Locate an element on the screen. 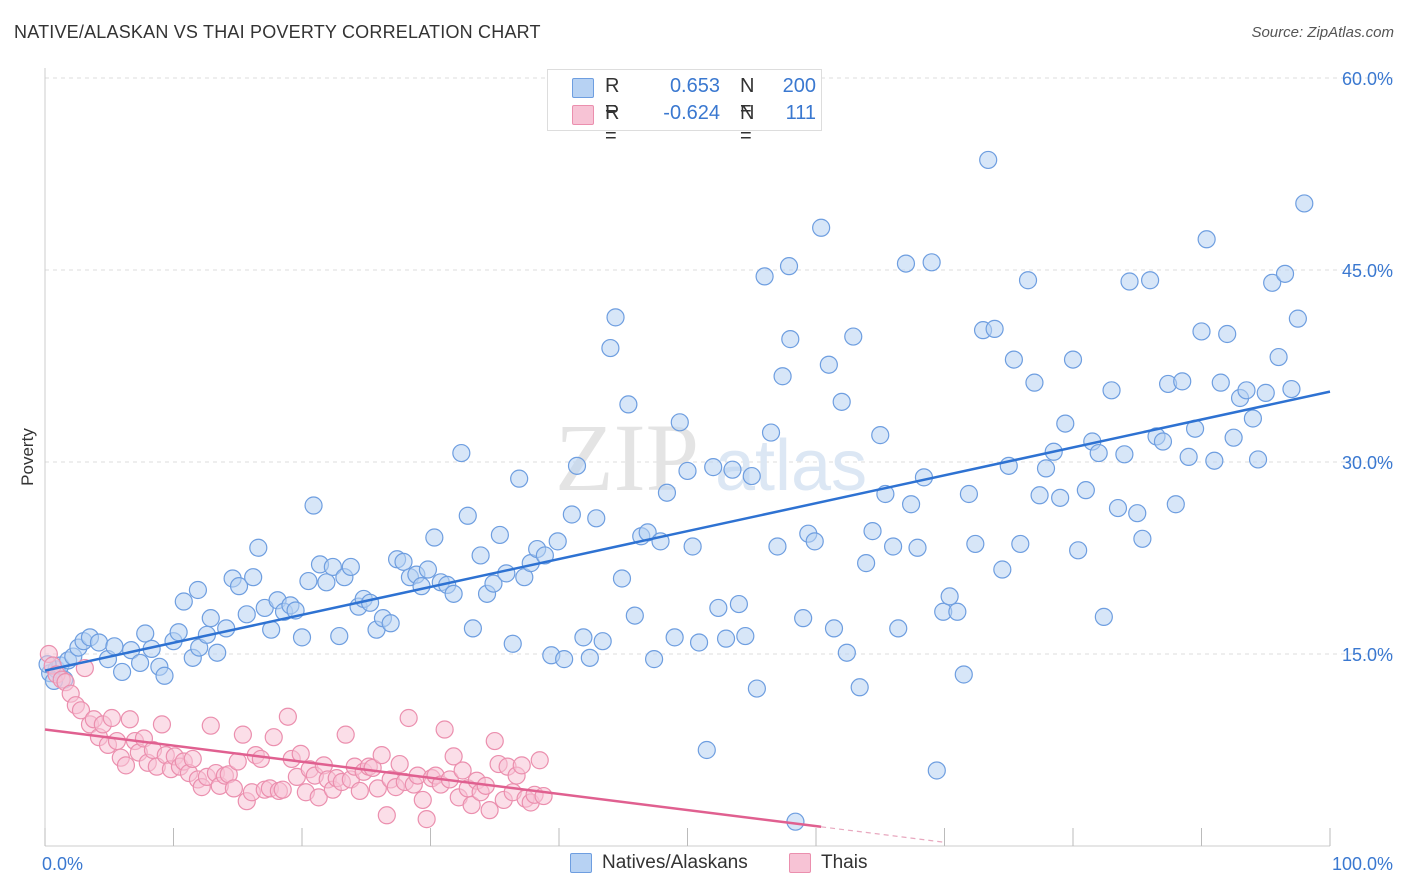  bottom-swatch-natives is located at coordinates (581, 863).